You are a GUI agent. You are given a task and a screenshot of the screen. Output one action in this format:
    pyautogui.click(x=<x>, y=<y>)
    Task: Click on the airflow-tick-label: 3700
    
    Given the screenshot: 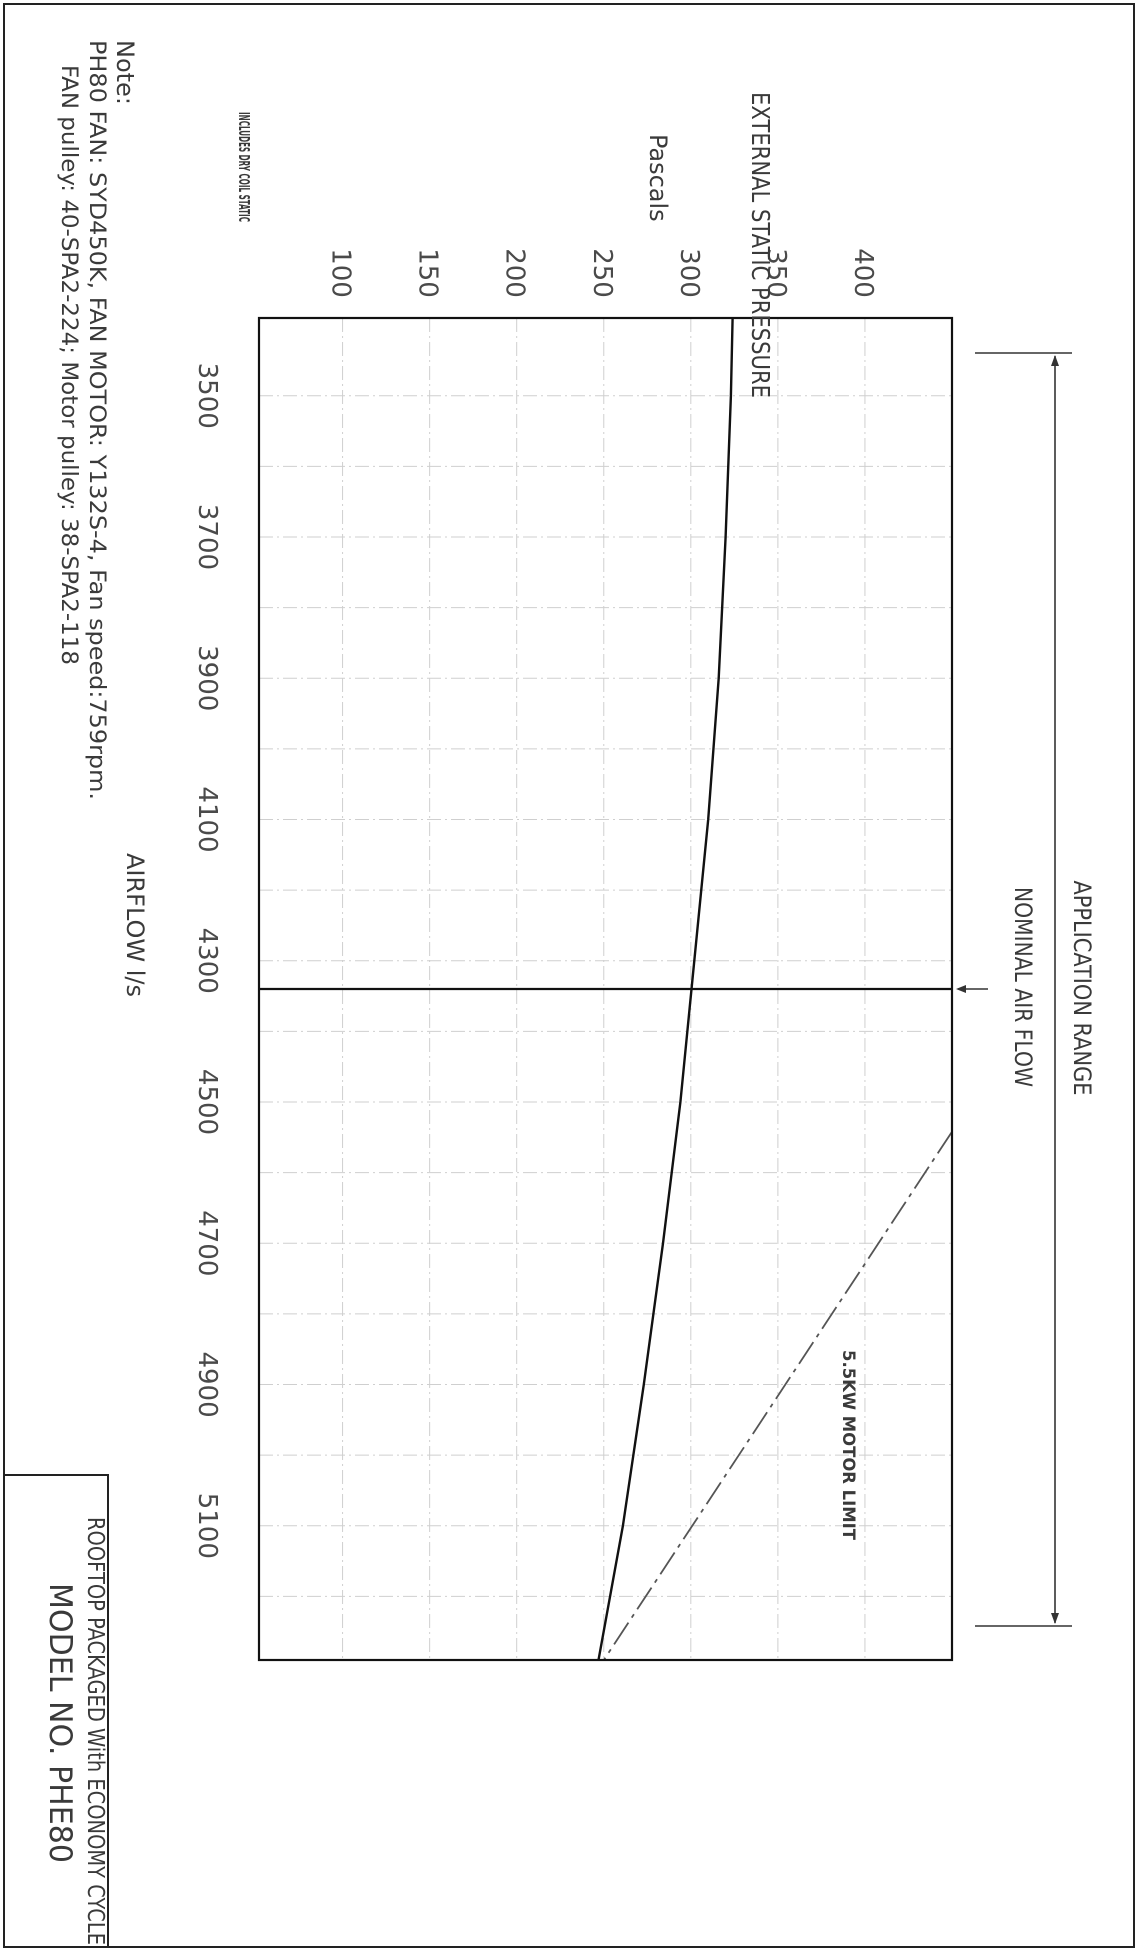 What is the action you would take?
    pyautogui.click(x=207, y=537)
    